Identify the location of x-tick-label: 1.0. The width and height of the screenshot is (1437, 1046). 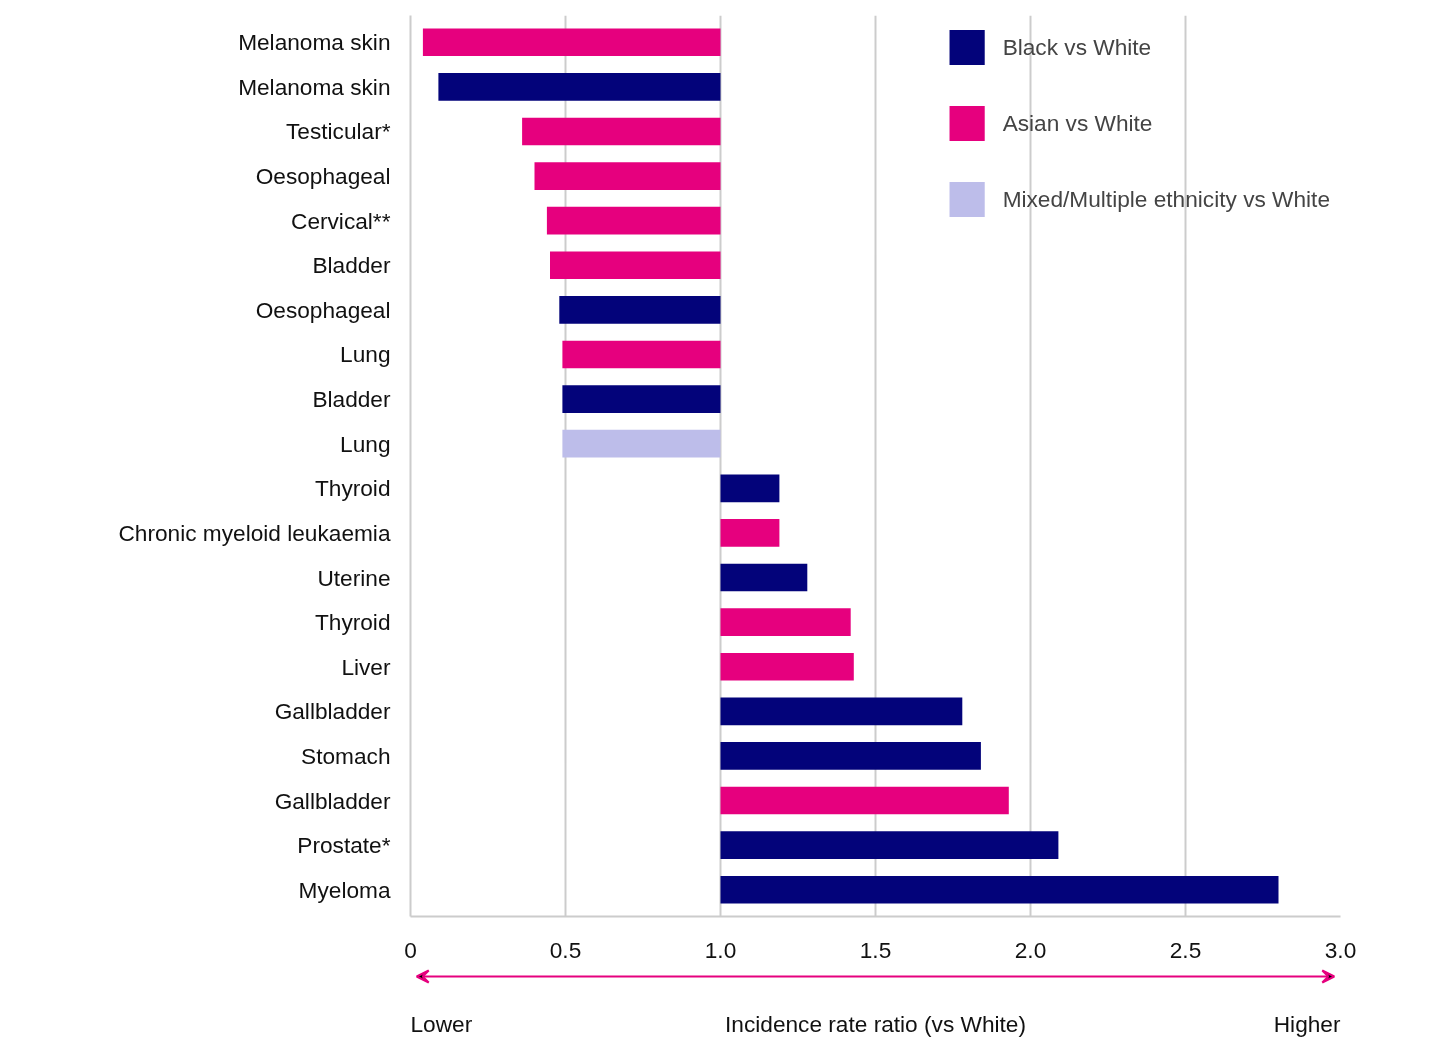
(720, 949).